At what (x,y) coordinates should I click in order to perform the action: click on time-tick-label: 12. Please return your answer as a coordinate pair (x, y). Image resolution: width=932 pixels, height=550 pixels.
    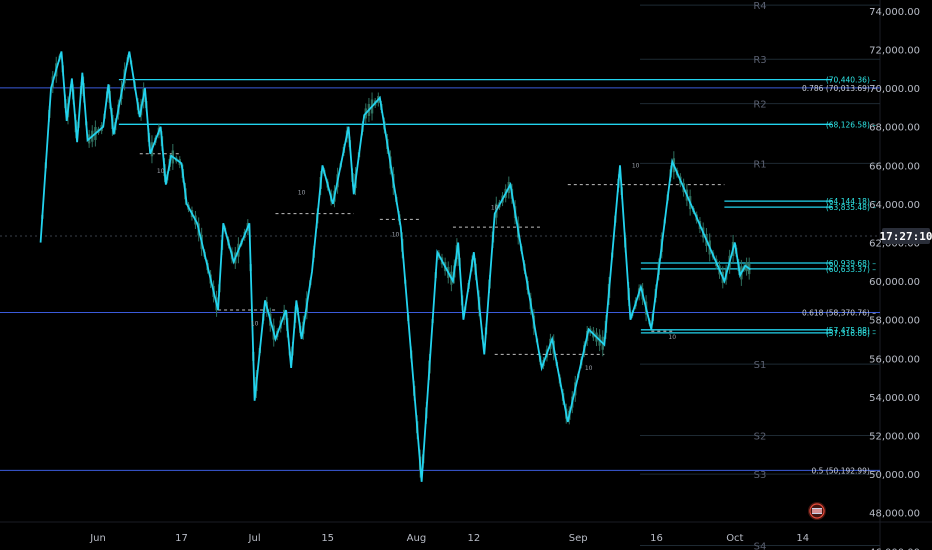
    Looking at the image, I should click on (473, 538).